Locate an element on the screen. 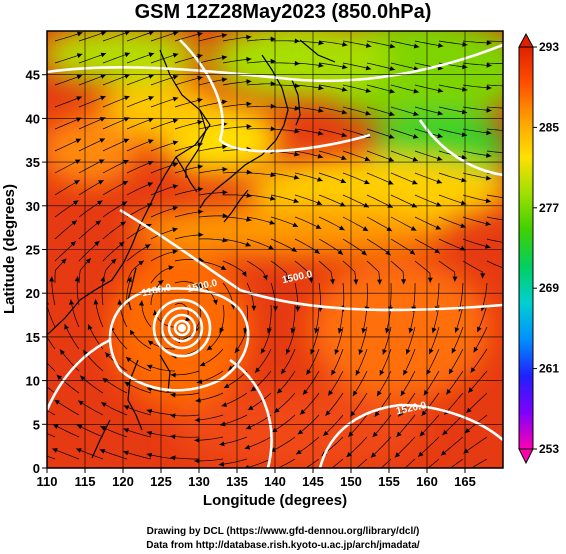 The image size is (566, 554). y-tick-label: 15 is located at coordinates (33, 337).